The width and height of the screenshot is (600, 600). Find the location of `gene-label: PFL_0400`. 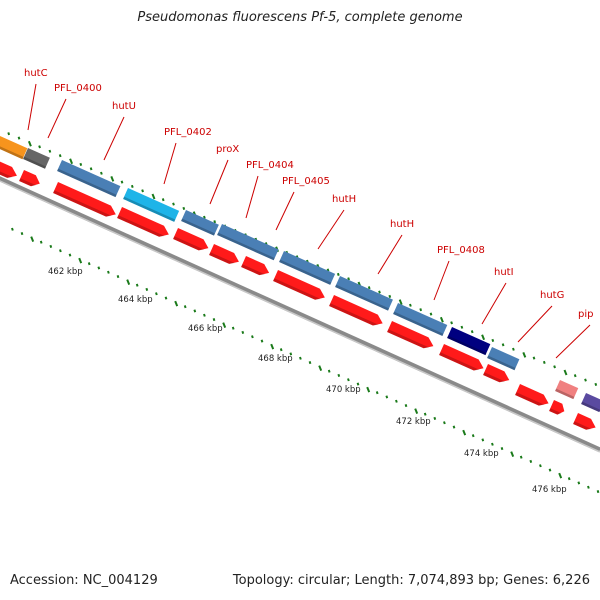

gene-label: PFL_0400 is located at coordinates (78, 88).